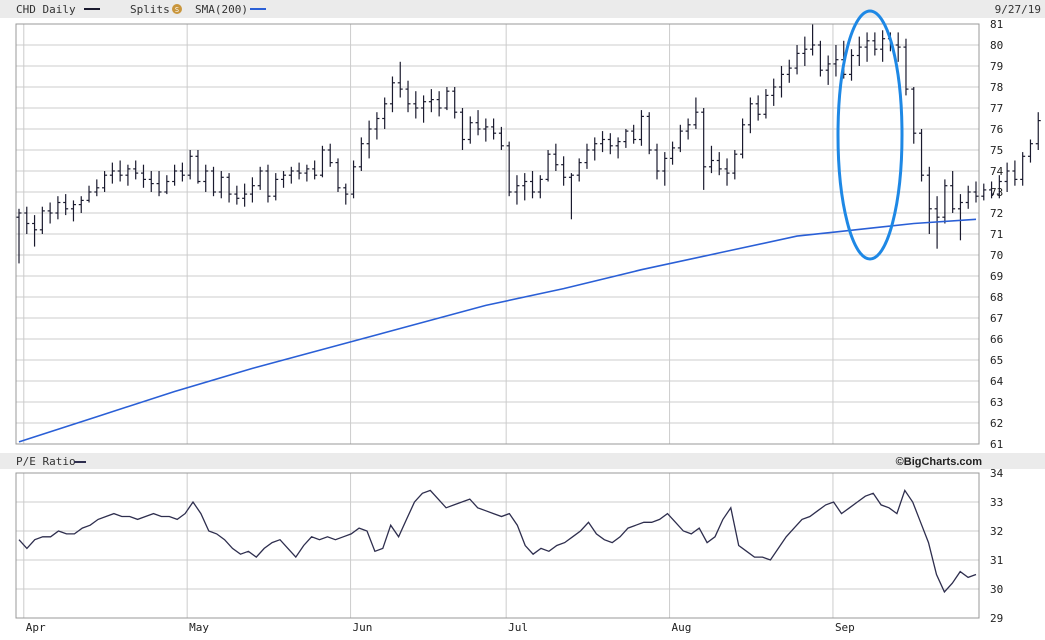 This screenshot has height=640, width=1045. I want to click on price-tick-label: 63, so click(996, 402).